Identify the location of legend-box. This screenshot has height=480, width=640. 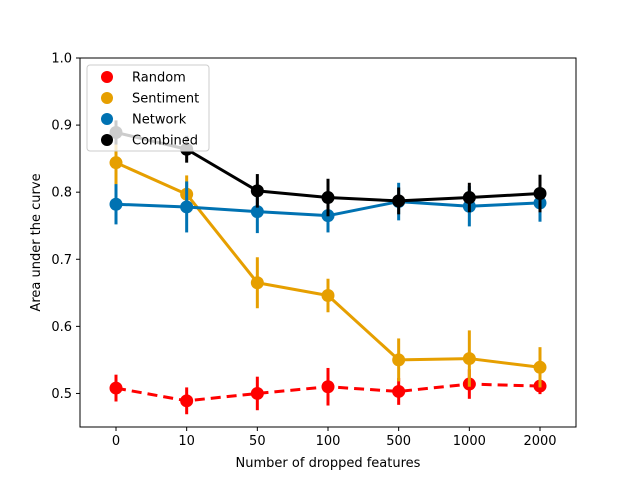
(148, 108).